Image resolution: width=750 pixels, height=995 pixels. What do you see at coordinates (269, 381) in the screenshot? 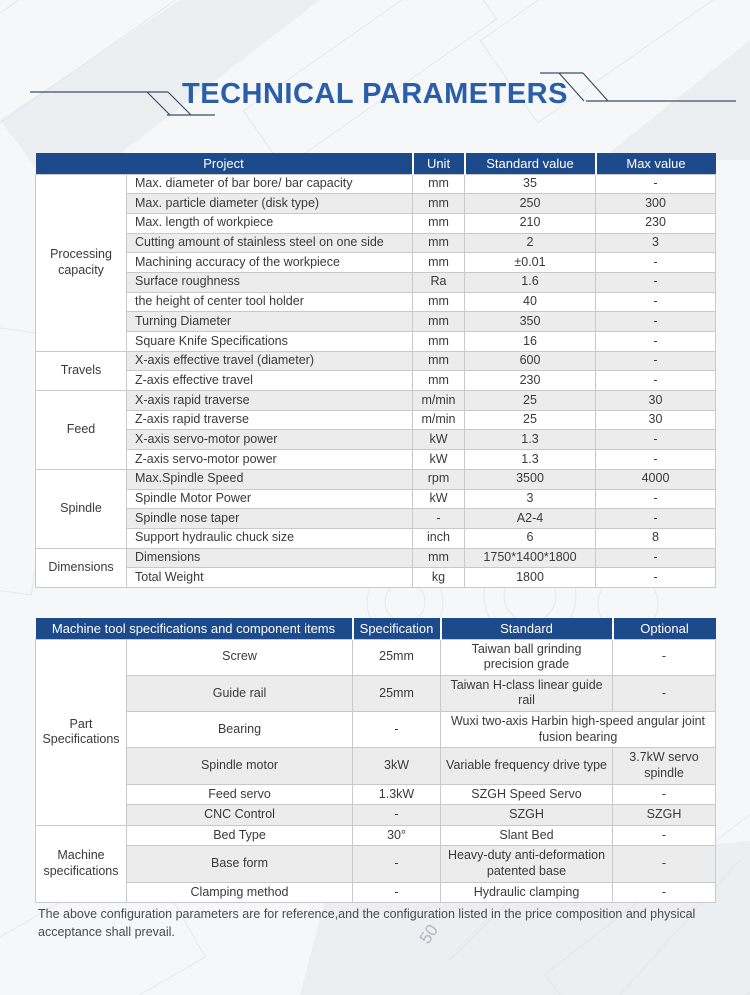
I see `parameter-name: Z-axis effective travel` at bounding box center [269, 381].